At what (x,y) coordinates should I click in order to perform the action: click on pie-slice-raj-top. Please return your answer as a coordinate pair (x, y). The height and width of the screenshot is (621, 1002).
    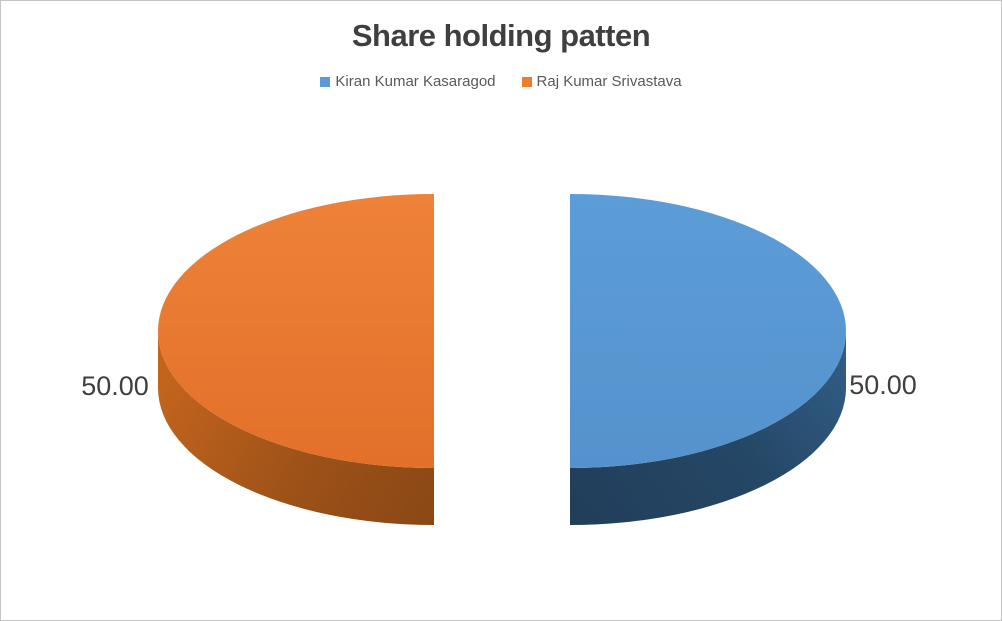
    Looking at the image, I should click on (296, 331).